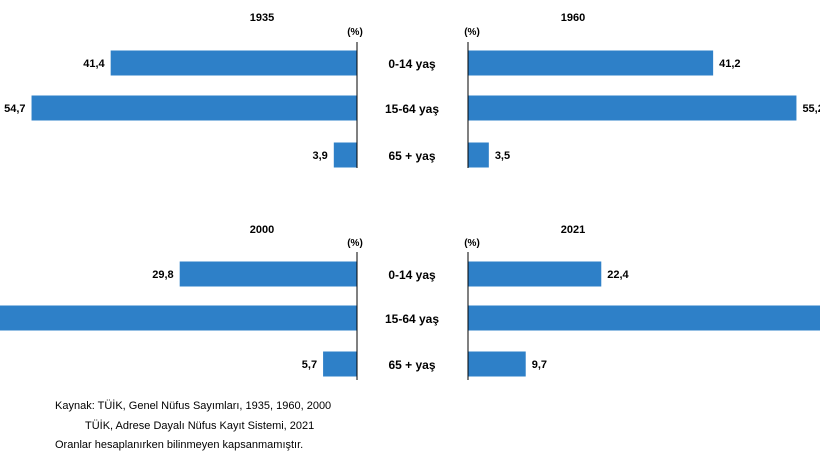 The image size is (820, 464). Describe the element at coordinates (412, 319) in the screenshot. I see `category-label-bottom-1: 15-64 yaş` at that location.